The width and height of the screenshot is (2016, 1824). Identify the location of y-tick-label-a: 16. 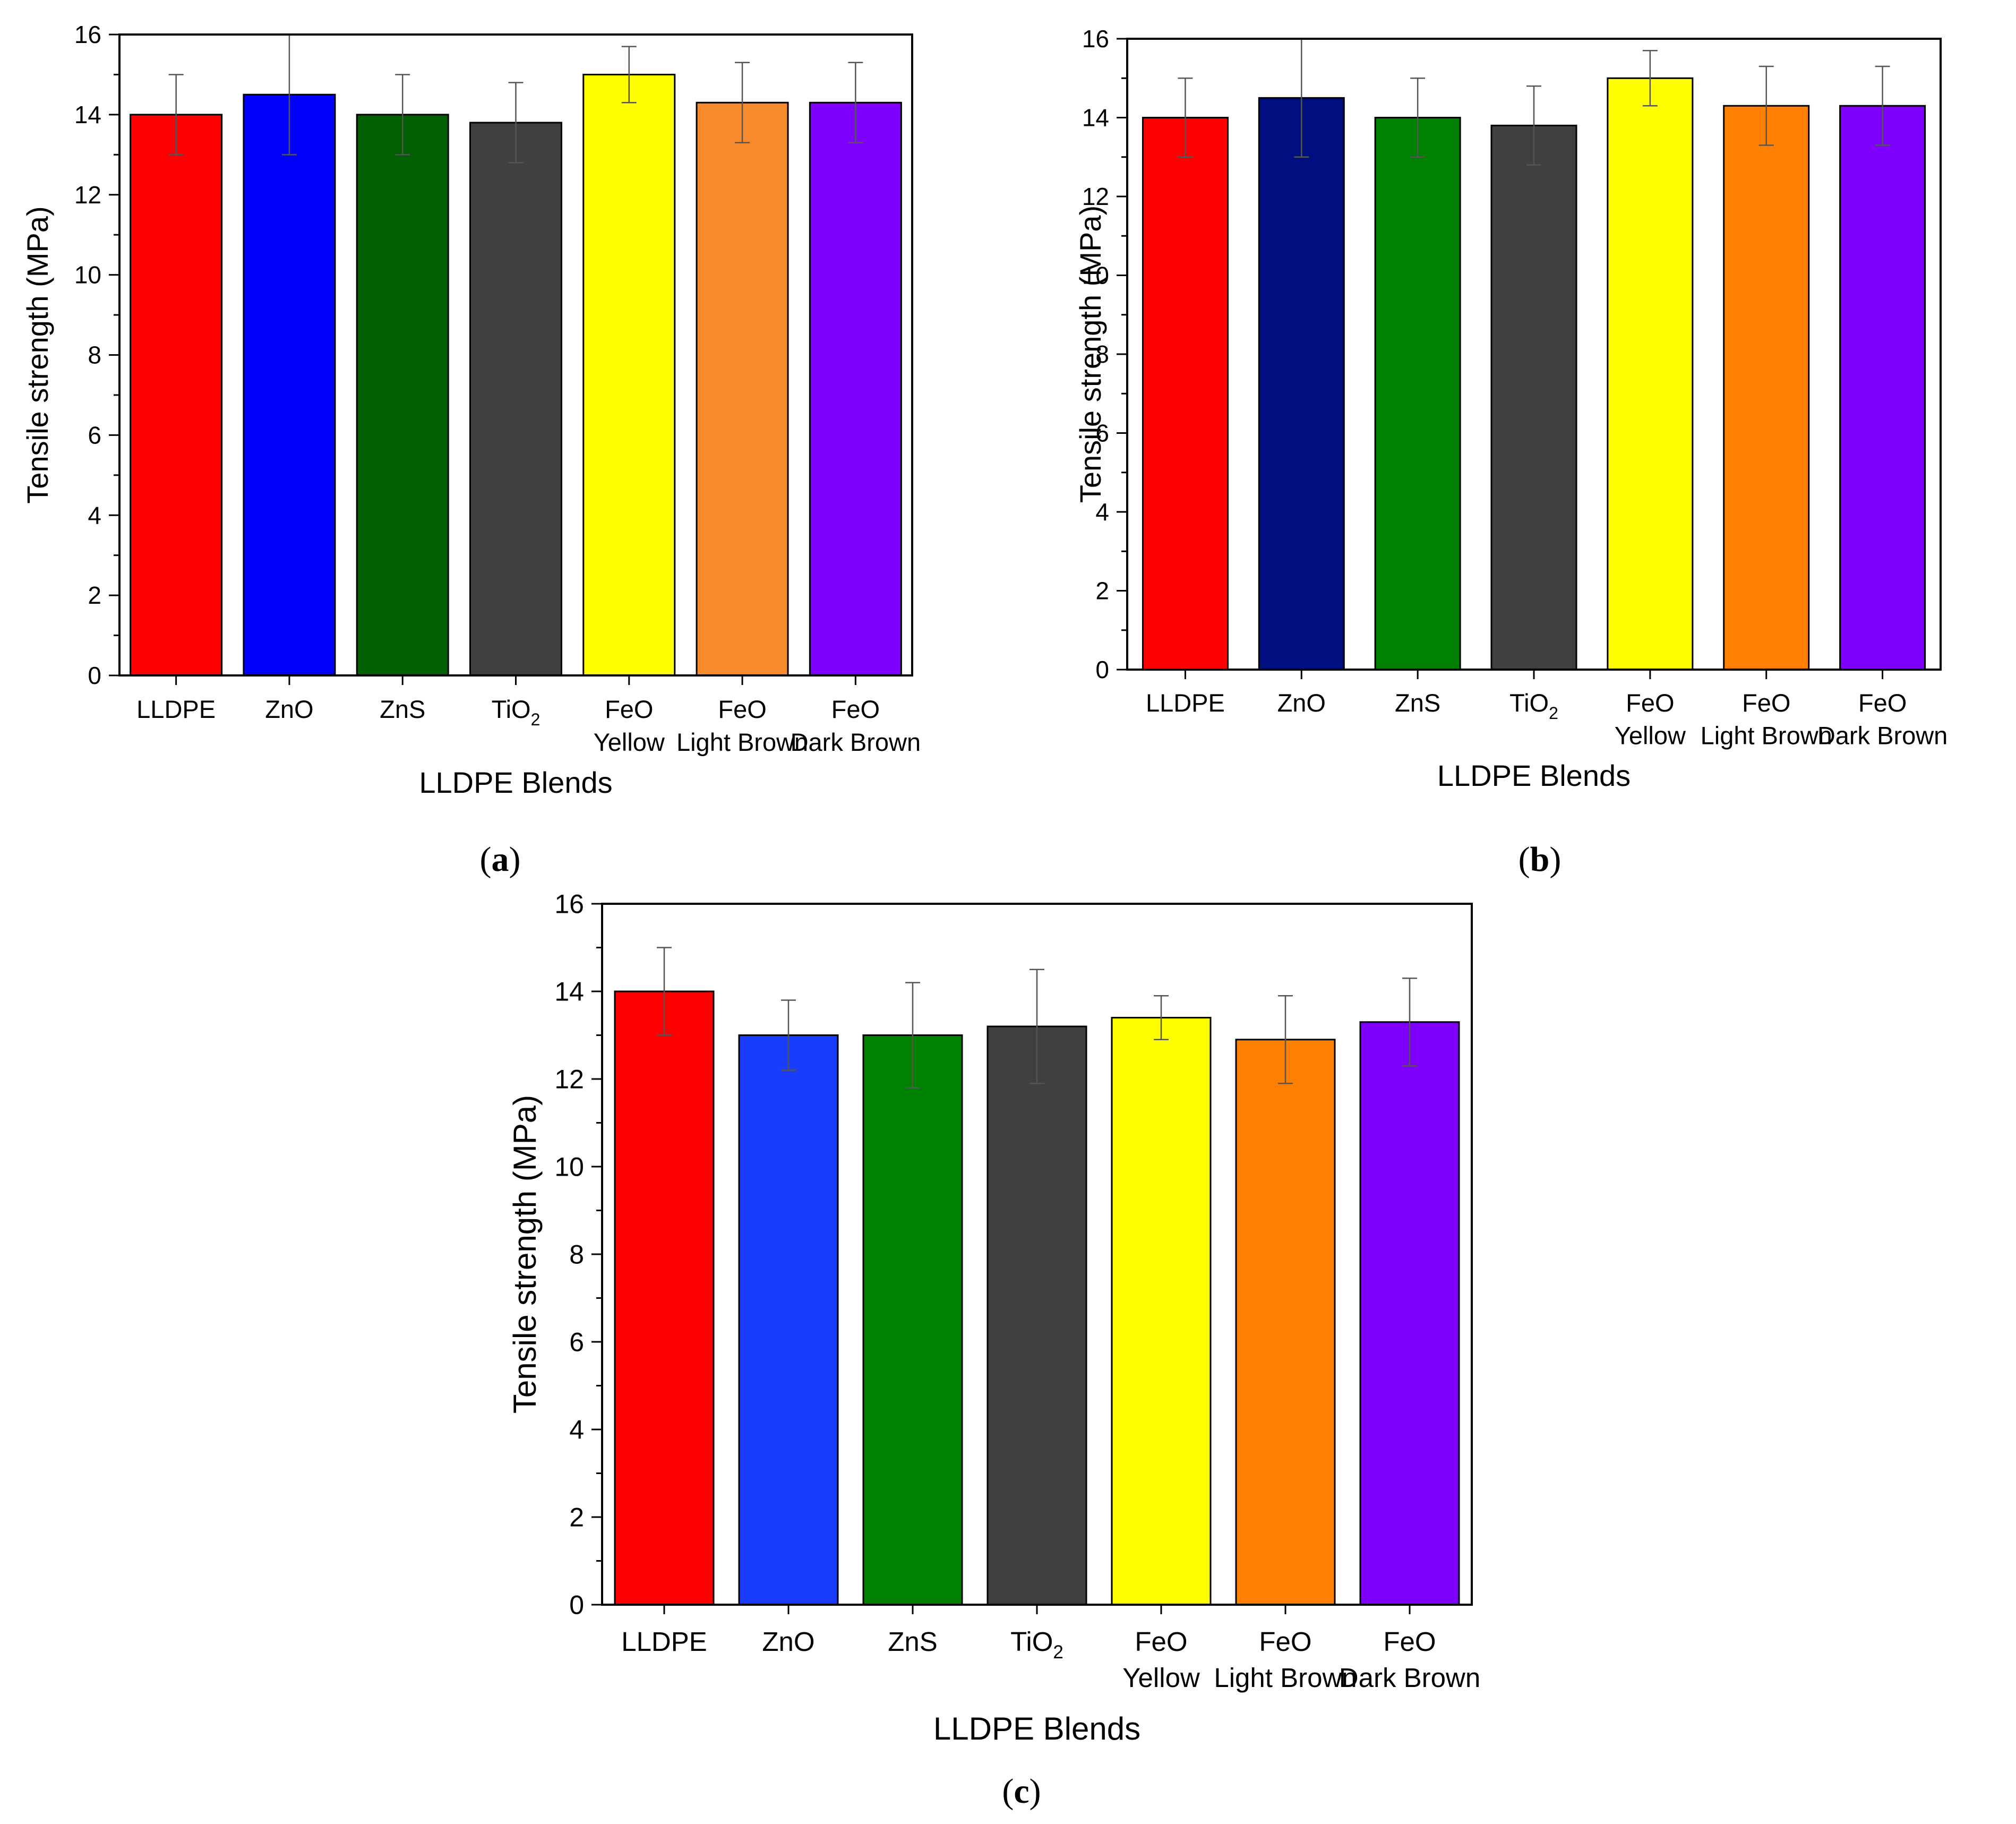
(88, 34).